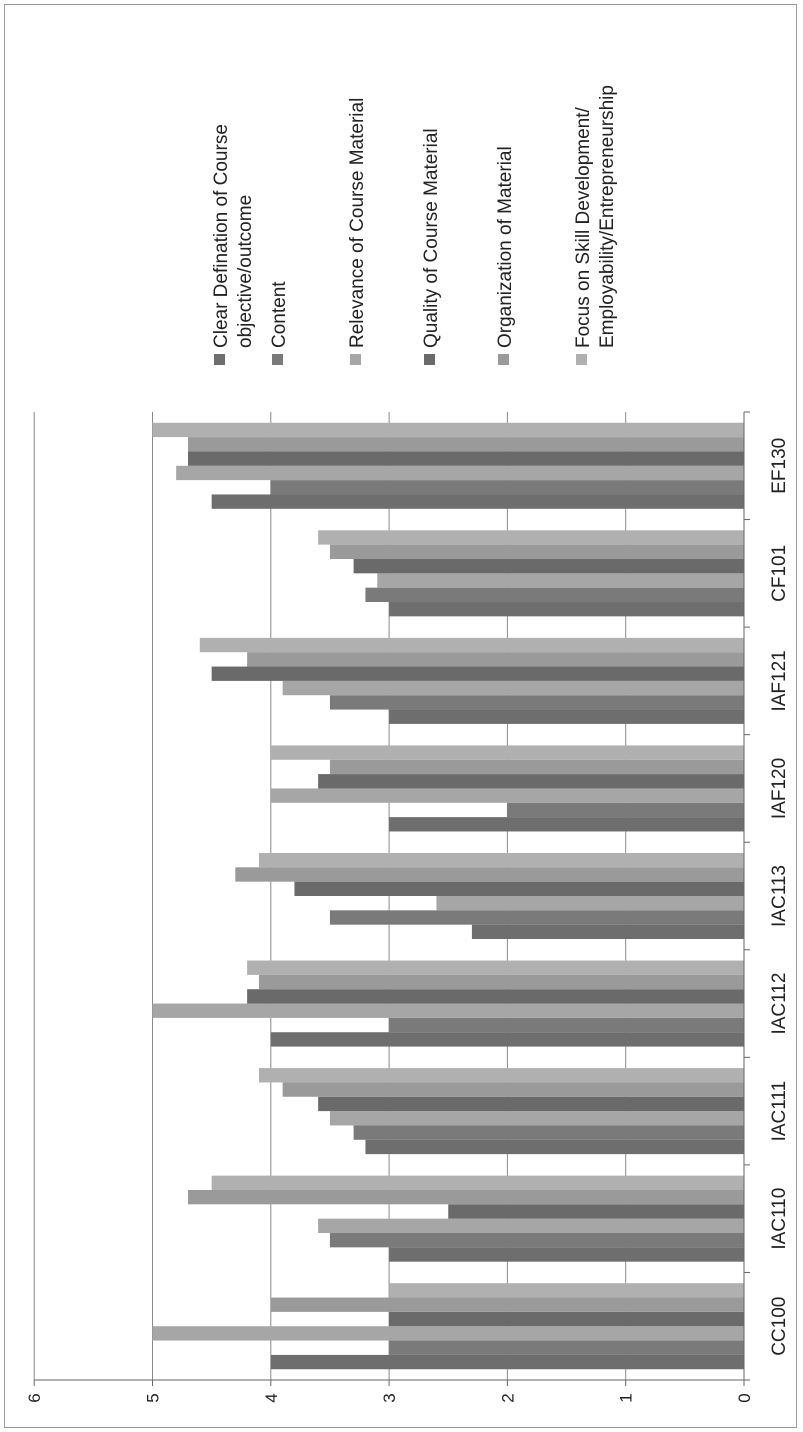  I want to click on category-label: IAC110, so click(779, 1219).